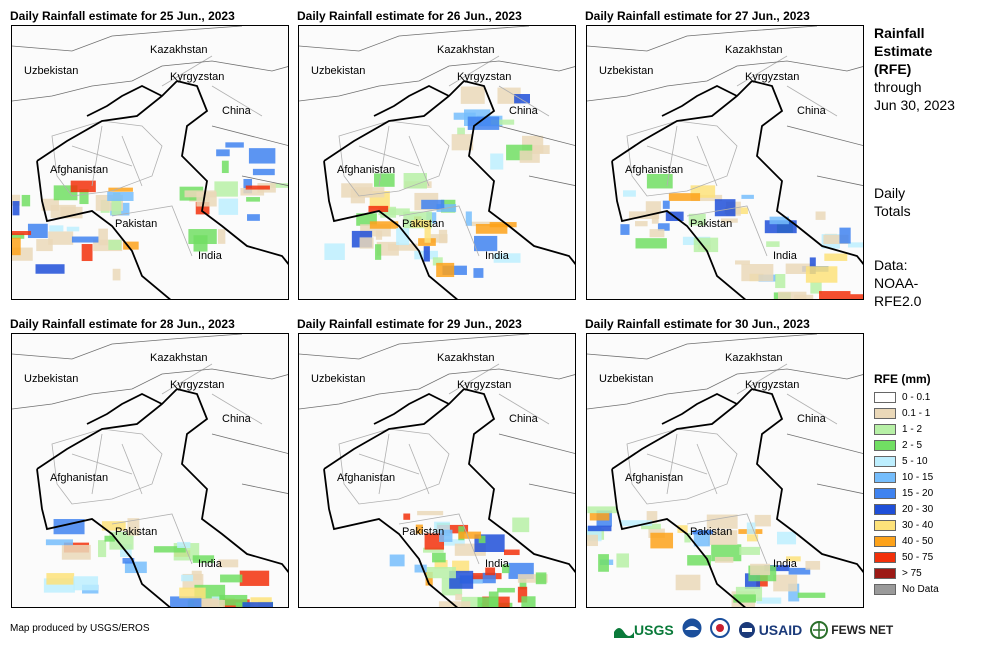 This screenshot has height=649, width=983. What do you see at coordinates (901, 461) in the screenshot?
I see `legend-item: 5 - 10` at bounding box center [901, 461].